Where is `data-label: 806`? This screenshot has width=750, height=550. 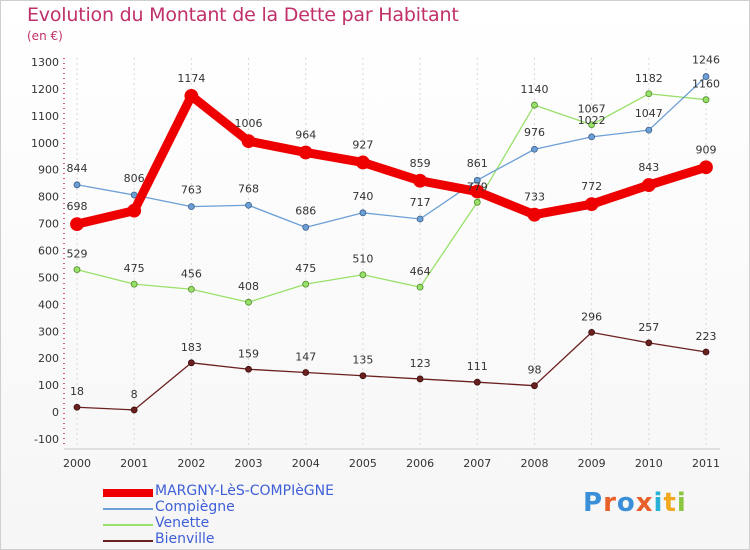
data-label: 806 is located at coordinates (134, 178).